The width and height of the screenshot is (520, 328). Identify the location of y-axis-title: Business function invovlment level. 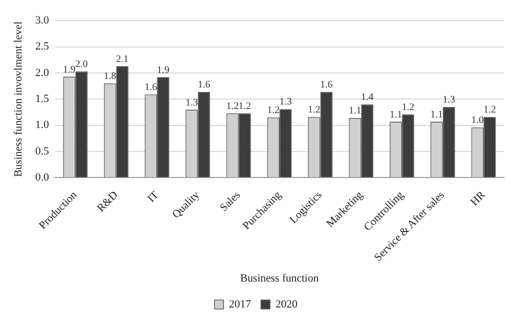
(18, 99).